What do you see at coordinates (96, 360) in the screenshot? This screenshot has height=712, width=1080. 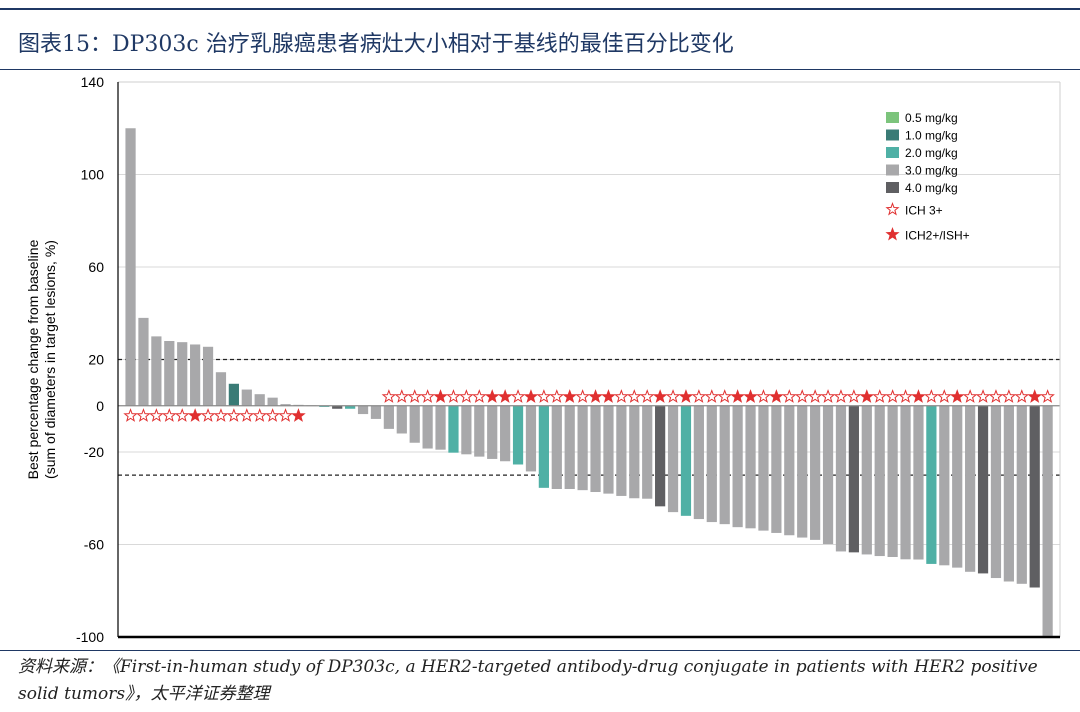 I see `y-tick-label: 20` at bounding box center [96, 360].